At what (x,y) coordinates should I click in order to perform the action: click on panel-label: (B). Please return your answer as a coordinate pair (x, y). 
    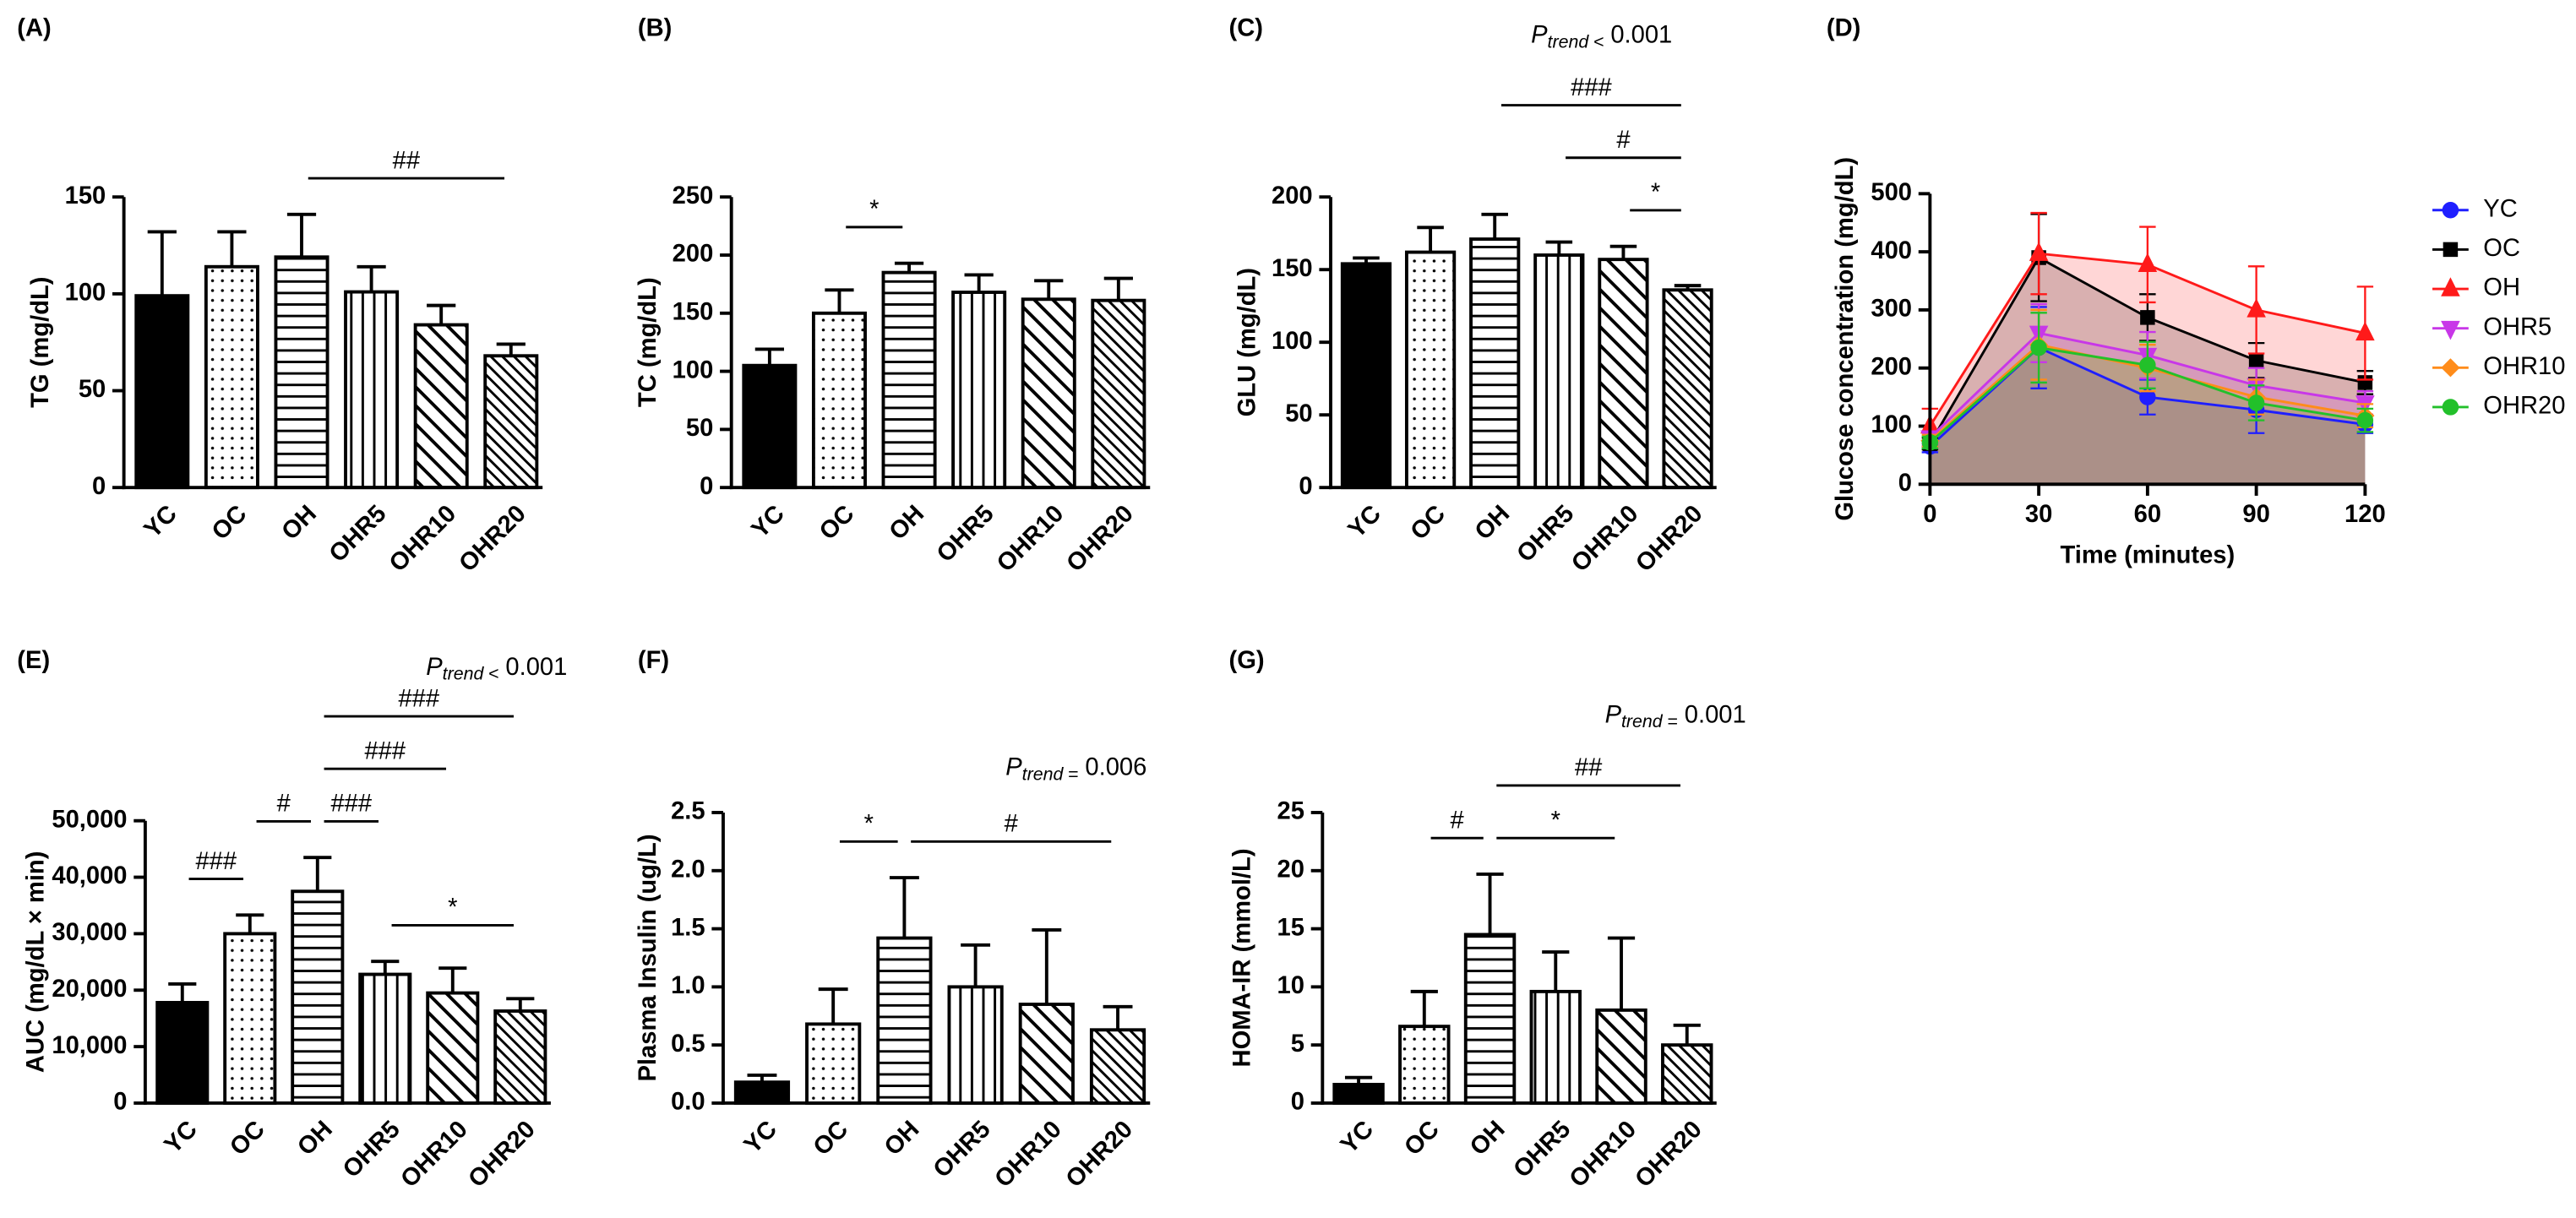
    Looking at the image, I should click on (655, 28).